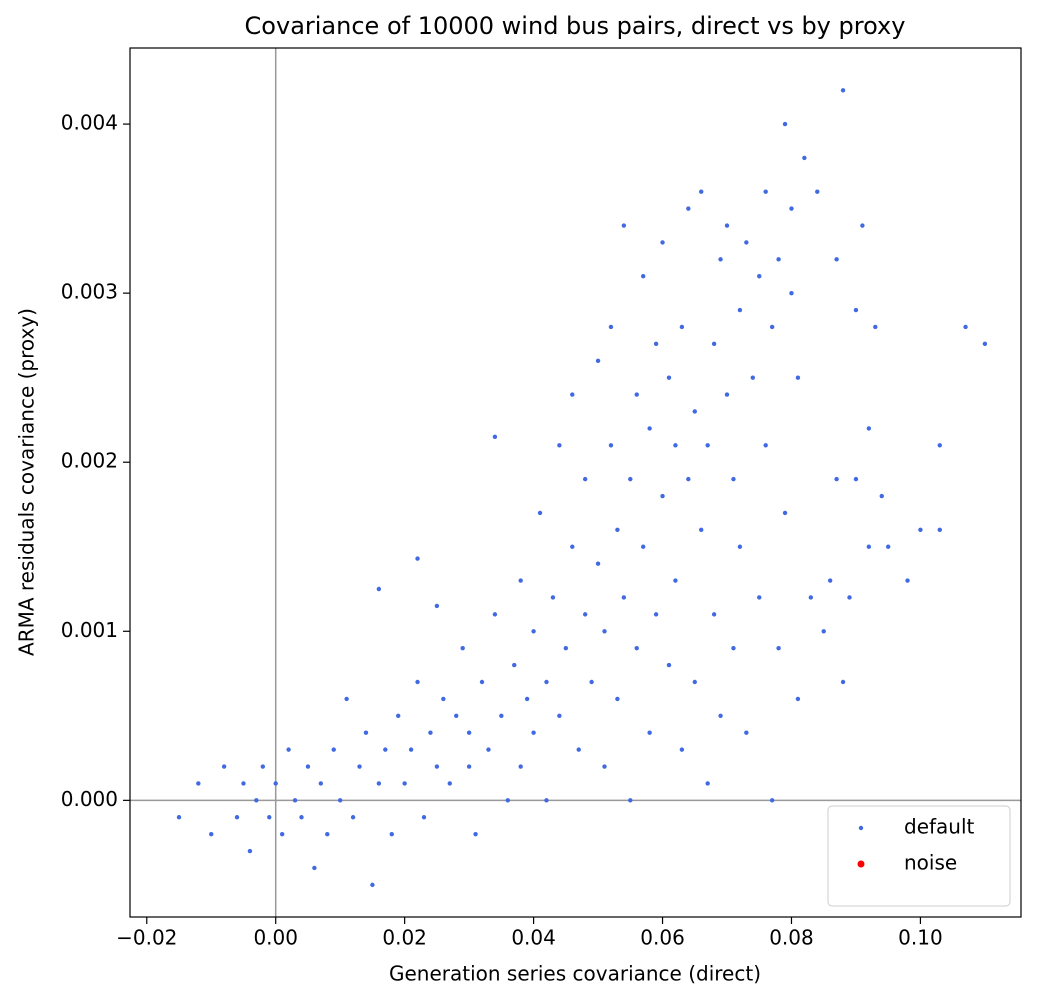 The image size is (1040, 1002). What do you see at coordinates (89, 799) in the screenshot?
I see `y-tick-label: 0.000` at bounding box center [89, 799].